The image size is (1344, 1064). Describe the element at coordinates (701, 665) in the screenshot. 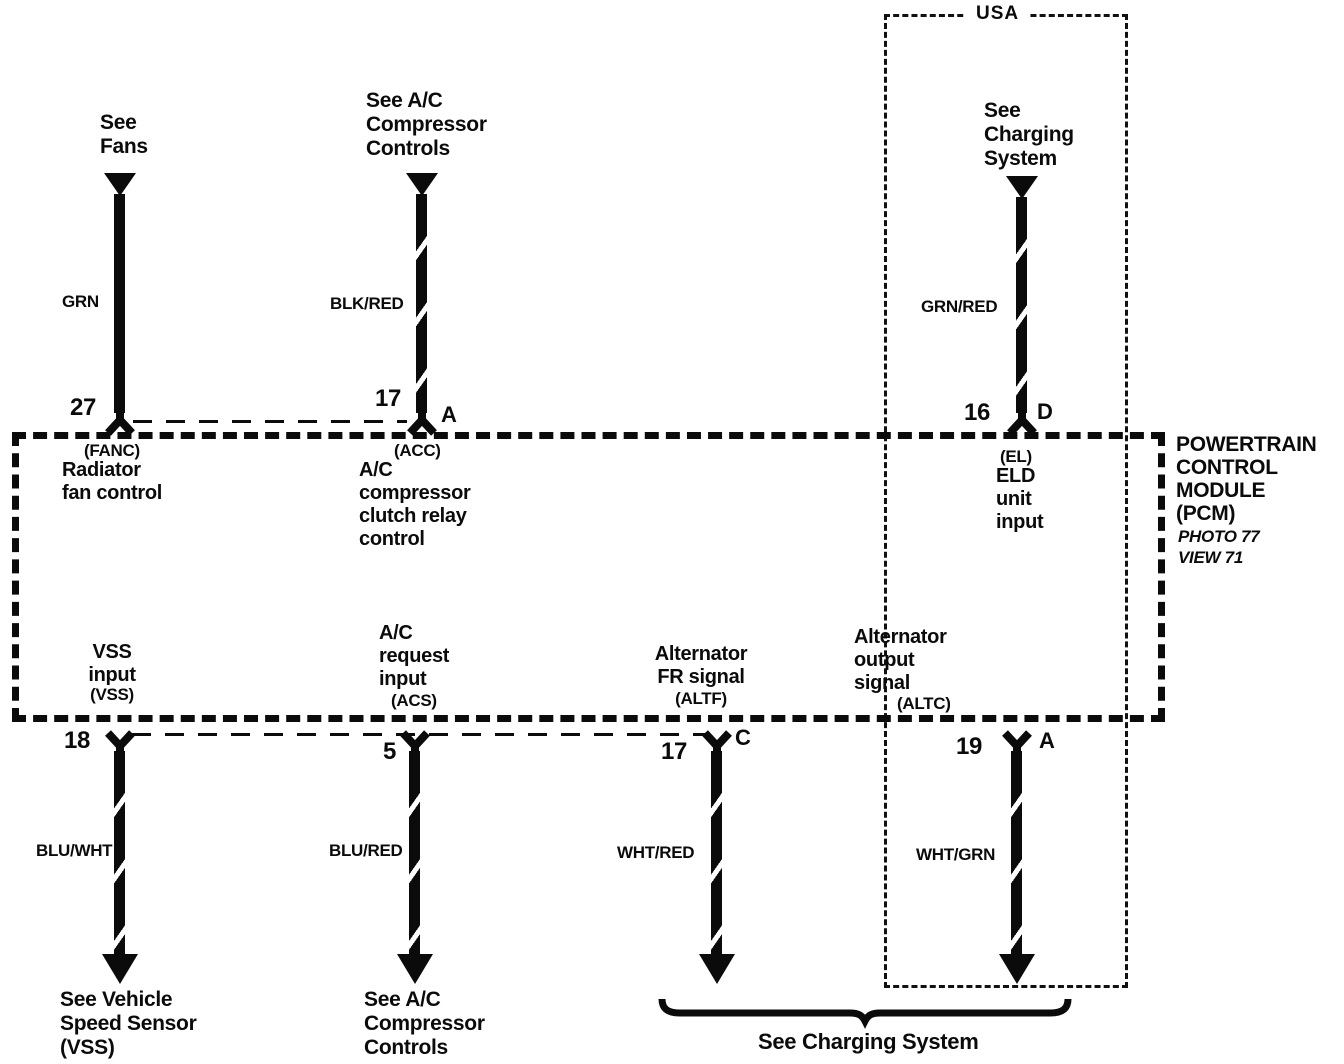

I see `signal-label: Alternator FR signal` at that location.